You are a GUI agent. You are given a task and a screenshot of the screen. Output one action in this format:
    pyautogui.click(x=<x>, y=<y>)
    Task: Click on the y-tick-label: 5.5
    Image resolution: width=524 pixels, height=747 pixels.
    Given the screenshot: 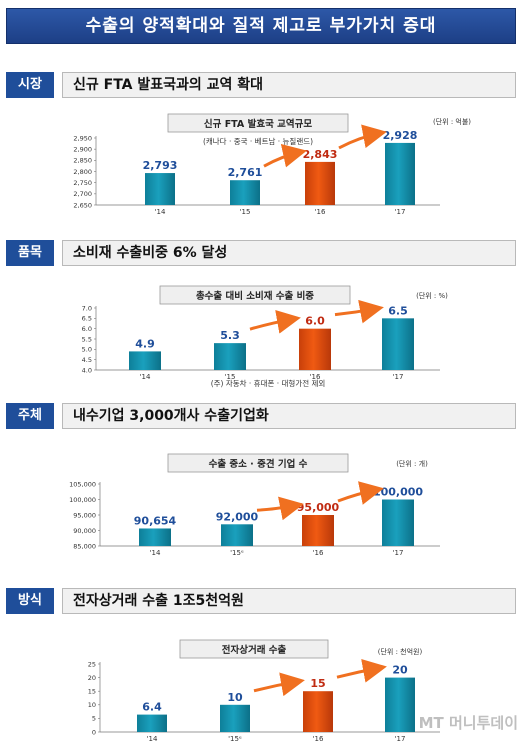 What is the action you would take?
    pyautogui.click(x=87, y=339)
    